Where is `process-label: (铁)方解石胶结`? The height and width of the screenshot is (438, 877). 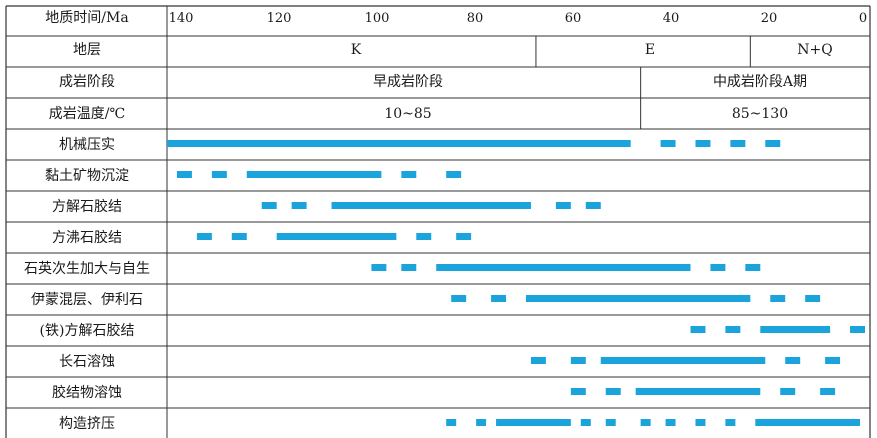 process-label: (铁)方解石胶结 is located at coordinates (87, 330).